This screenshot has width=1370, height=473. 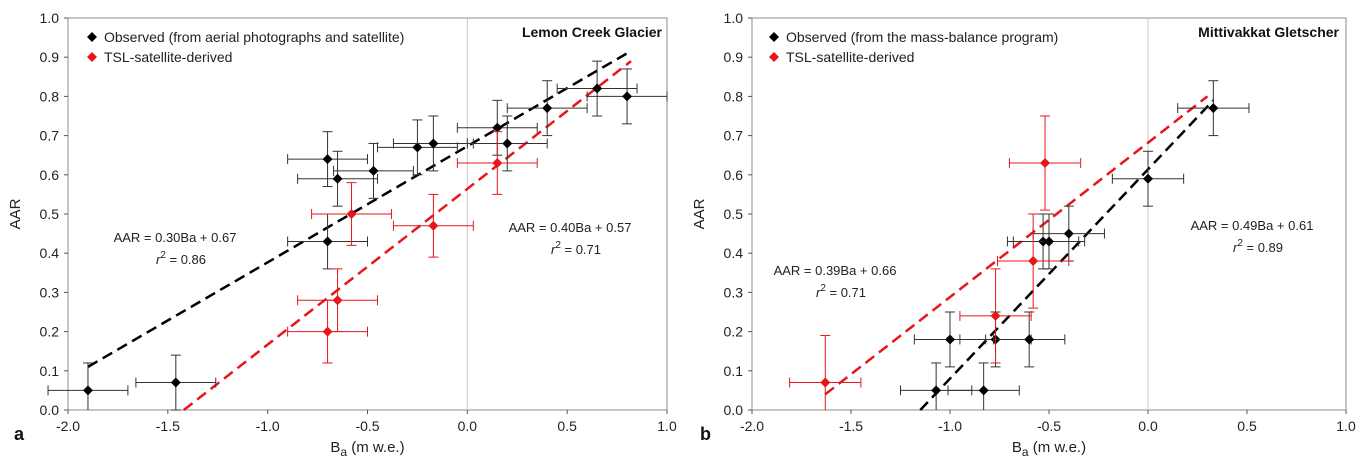 I want to click on regression-equation: AAR = 0.40Ba + 0.57, so click(x=570, y=227).